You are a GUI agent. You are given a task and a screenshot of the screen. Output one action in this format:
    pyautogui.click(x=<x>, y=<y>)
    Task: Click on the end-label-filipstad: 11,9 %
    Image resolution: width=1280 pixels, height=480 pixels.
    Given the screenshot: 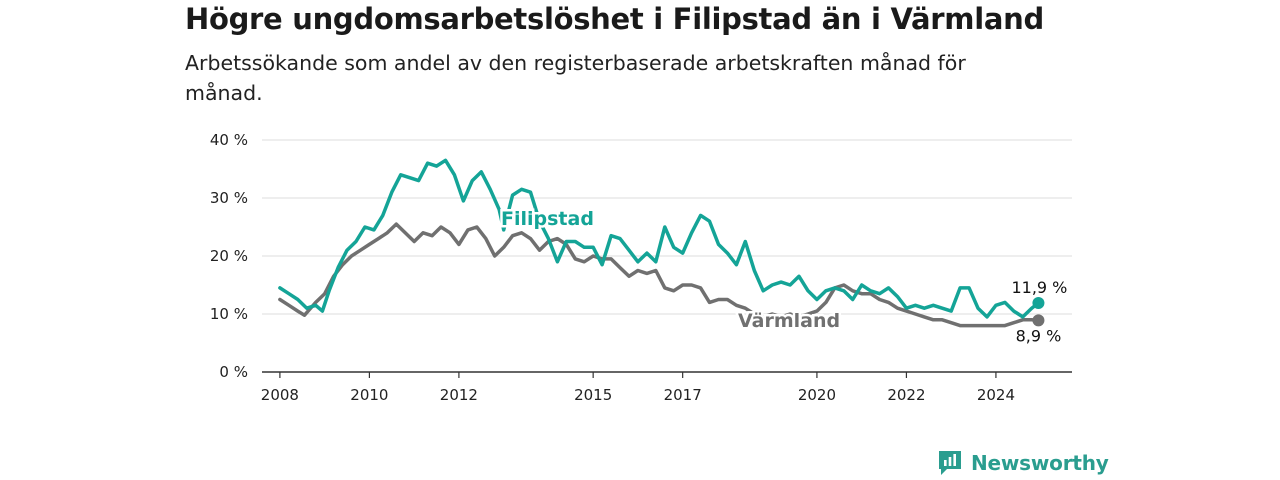 What is the action you would take?
    pyautogui.click(x=1039, y=287)
    